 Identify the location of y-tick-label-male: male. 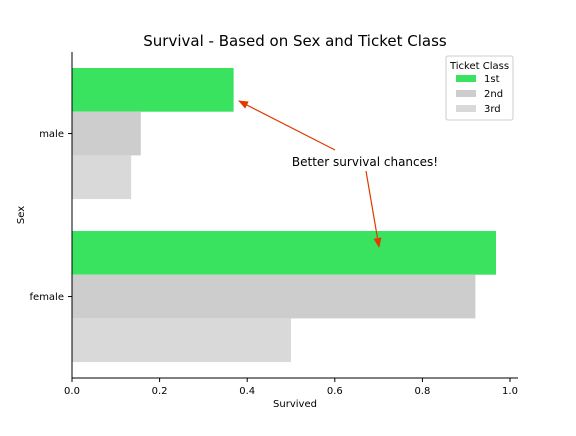
(51, 134).